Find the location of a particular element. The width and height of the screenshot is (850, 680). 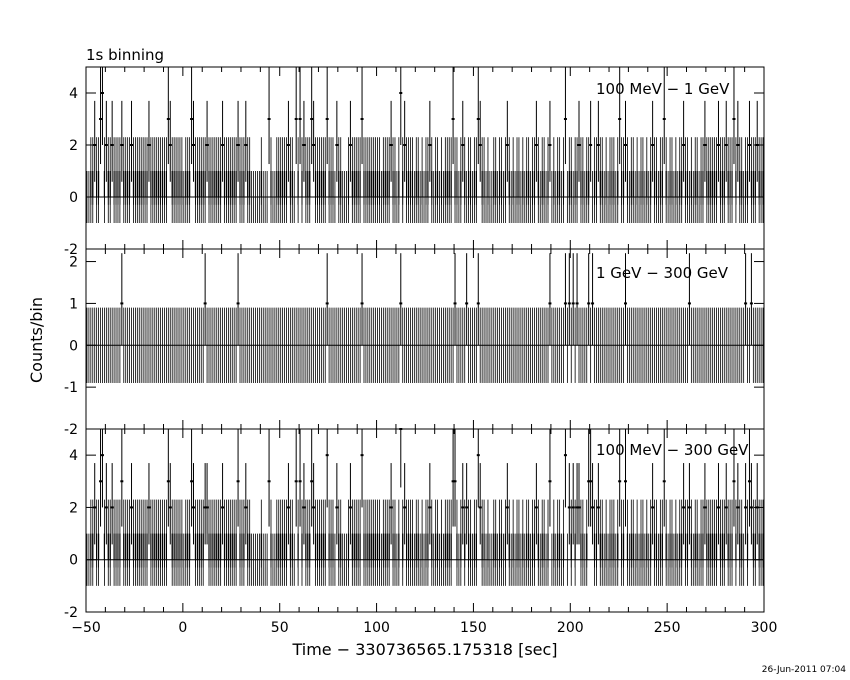

y-tick-label: -1 is located at coordinates (71, 388).